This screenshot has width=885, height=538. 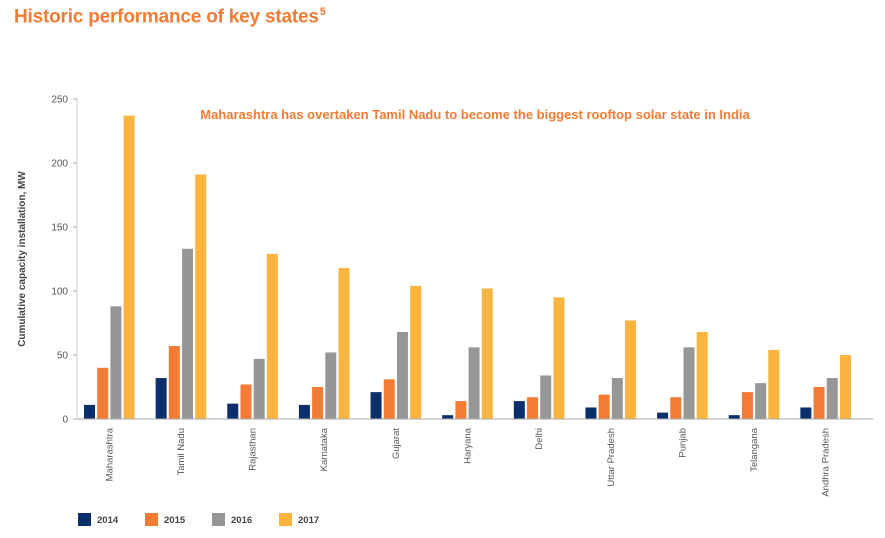 What do you see at coordinates (416, 352) in the screenshot?
I see `bar-2017-gujarat` at bounding box center [416, 352].